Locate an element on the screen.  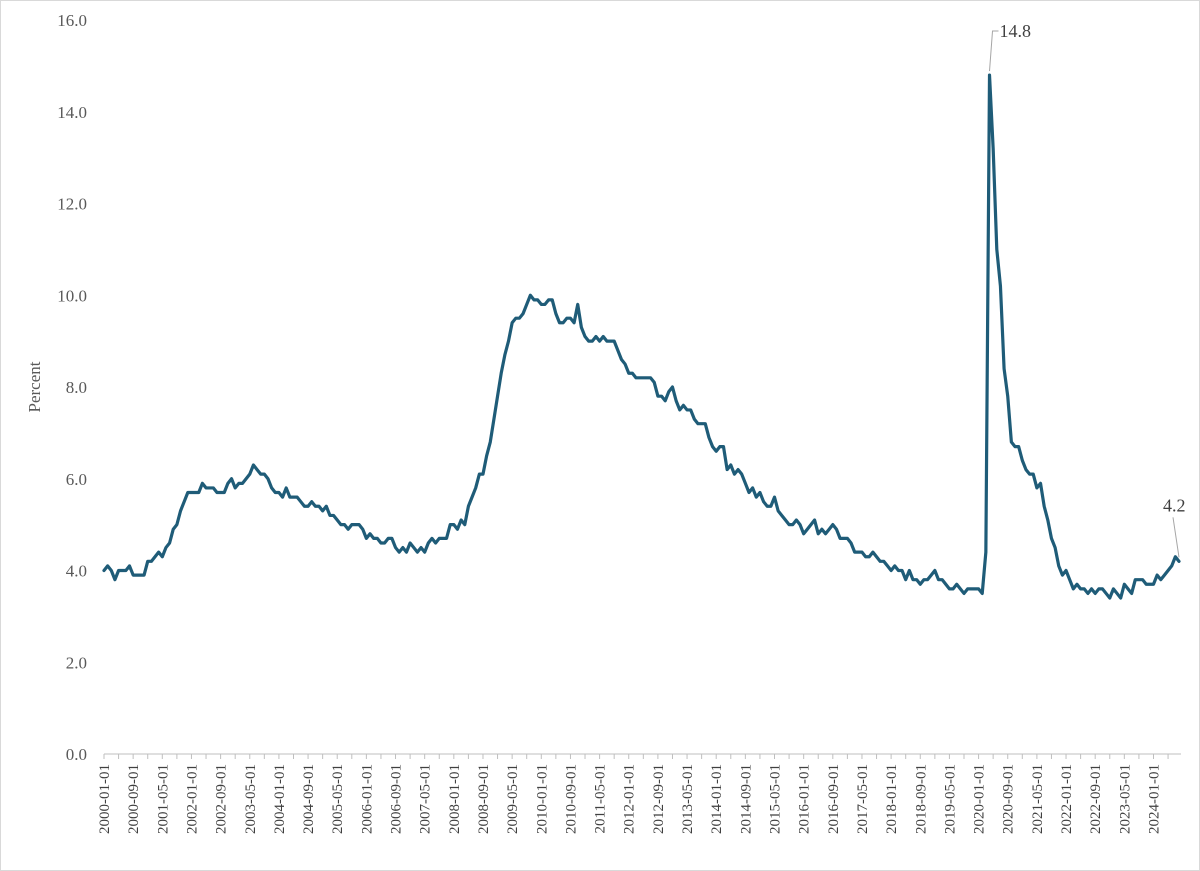
x-tick-label: 2020-01-01 is located at coordinates (980, 799).